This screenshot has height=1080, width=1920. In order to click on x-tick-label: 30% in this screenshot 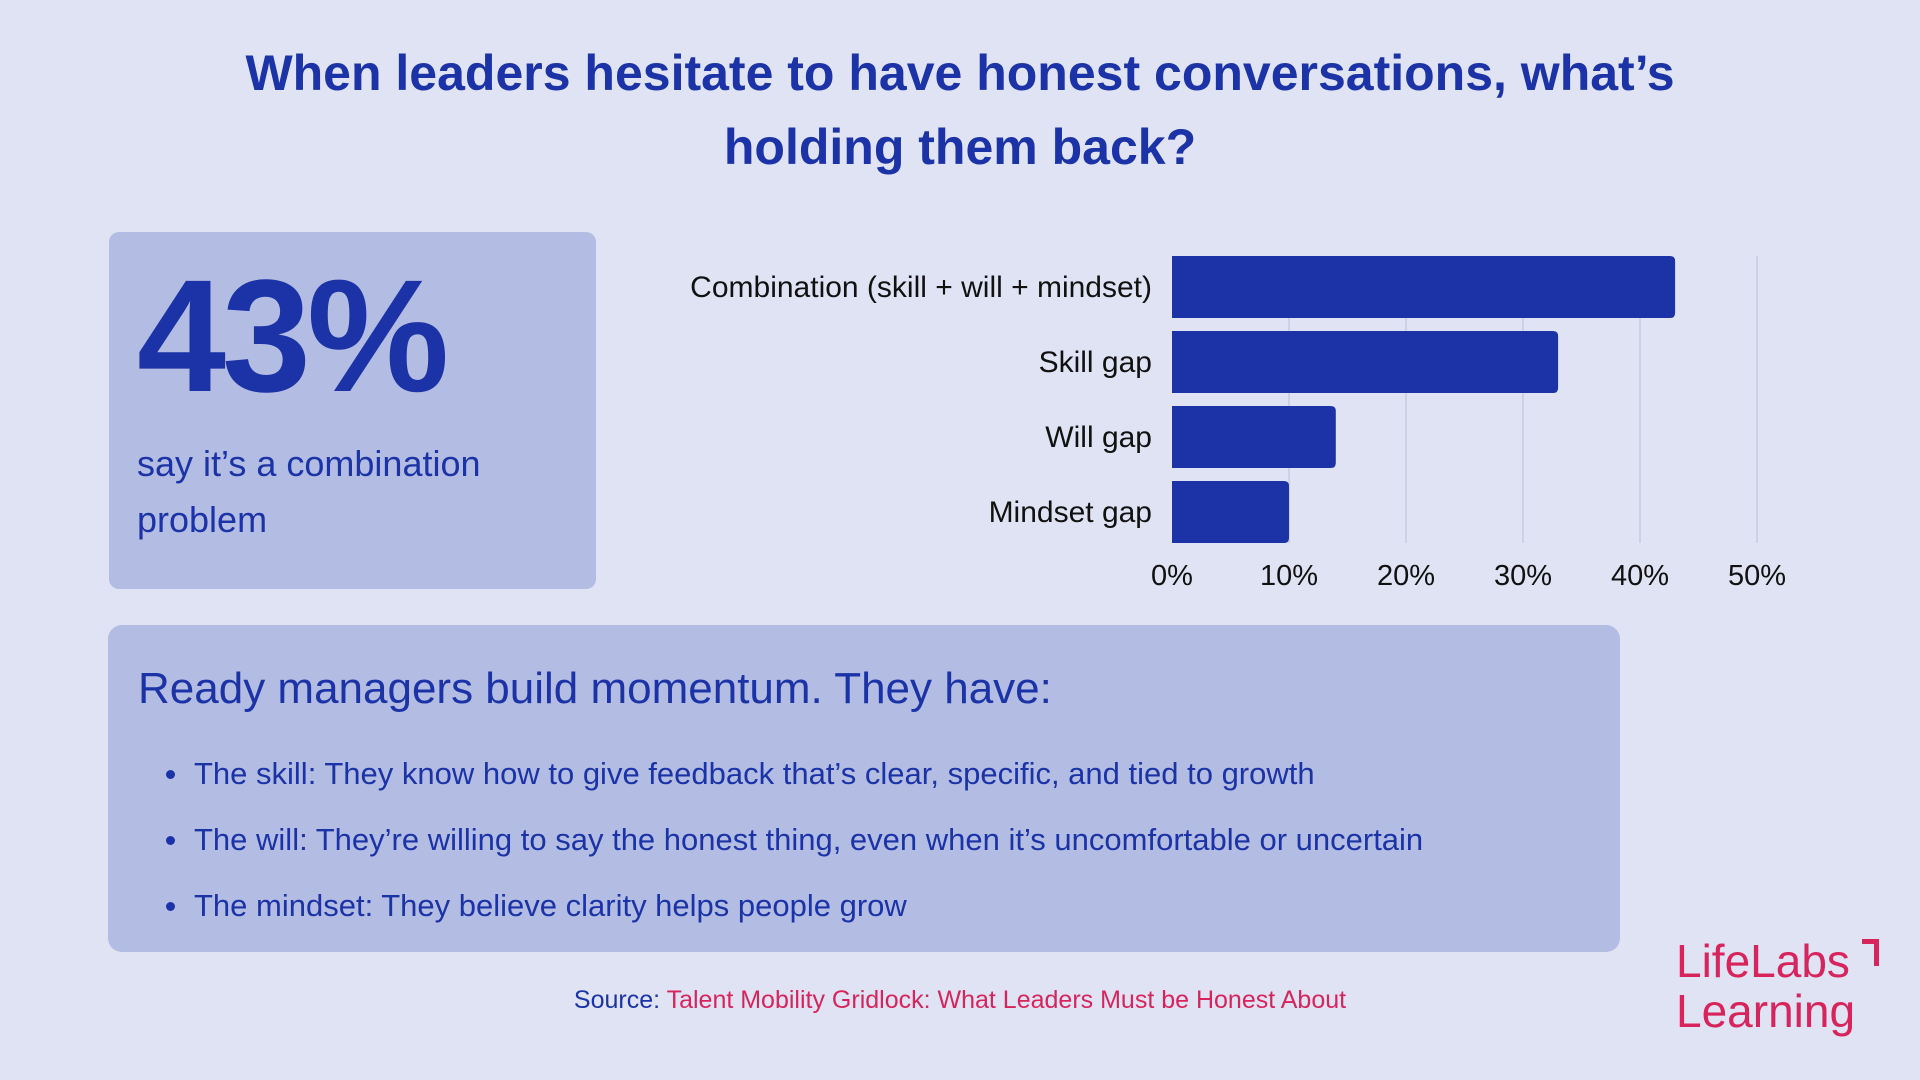, I will do `click(1523, 576)`.